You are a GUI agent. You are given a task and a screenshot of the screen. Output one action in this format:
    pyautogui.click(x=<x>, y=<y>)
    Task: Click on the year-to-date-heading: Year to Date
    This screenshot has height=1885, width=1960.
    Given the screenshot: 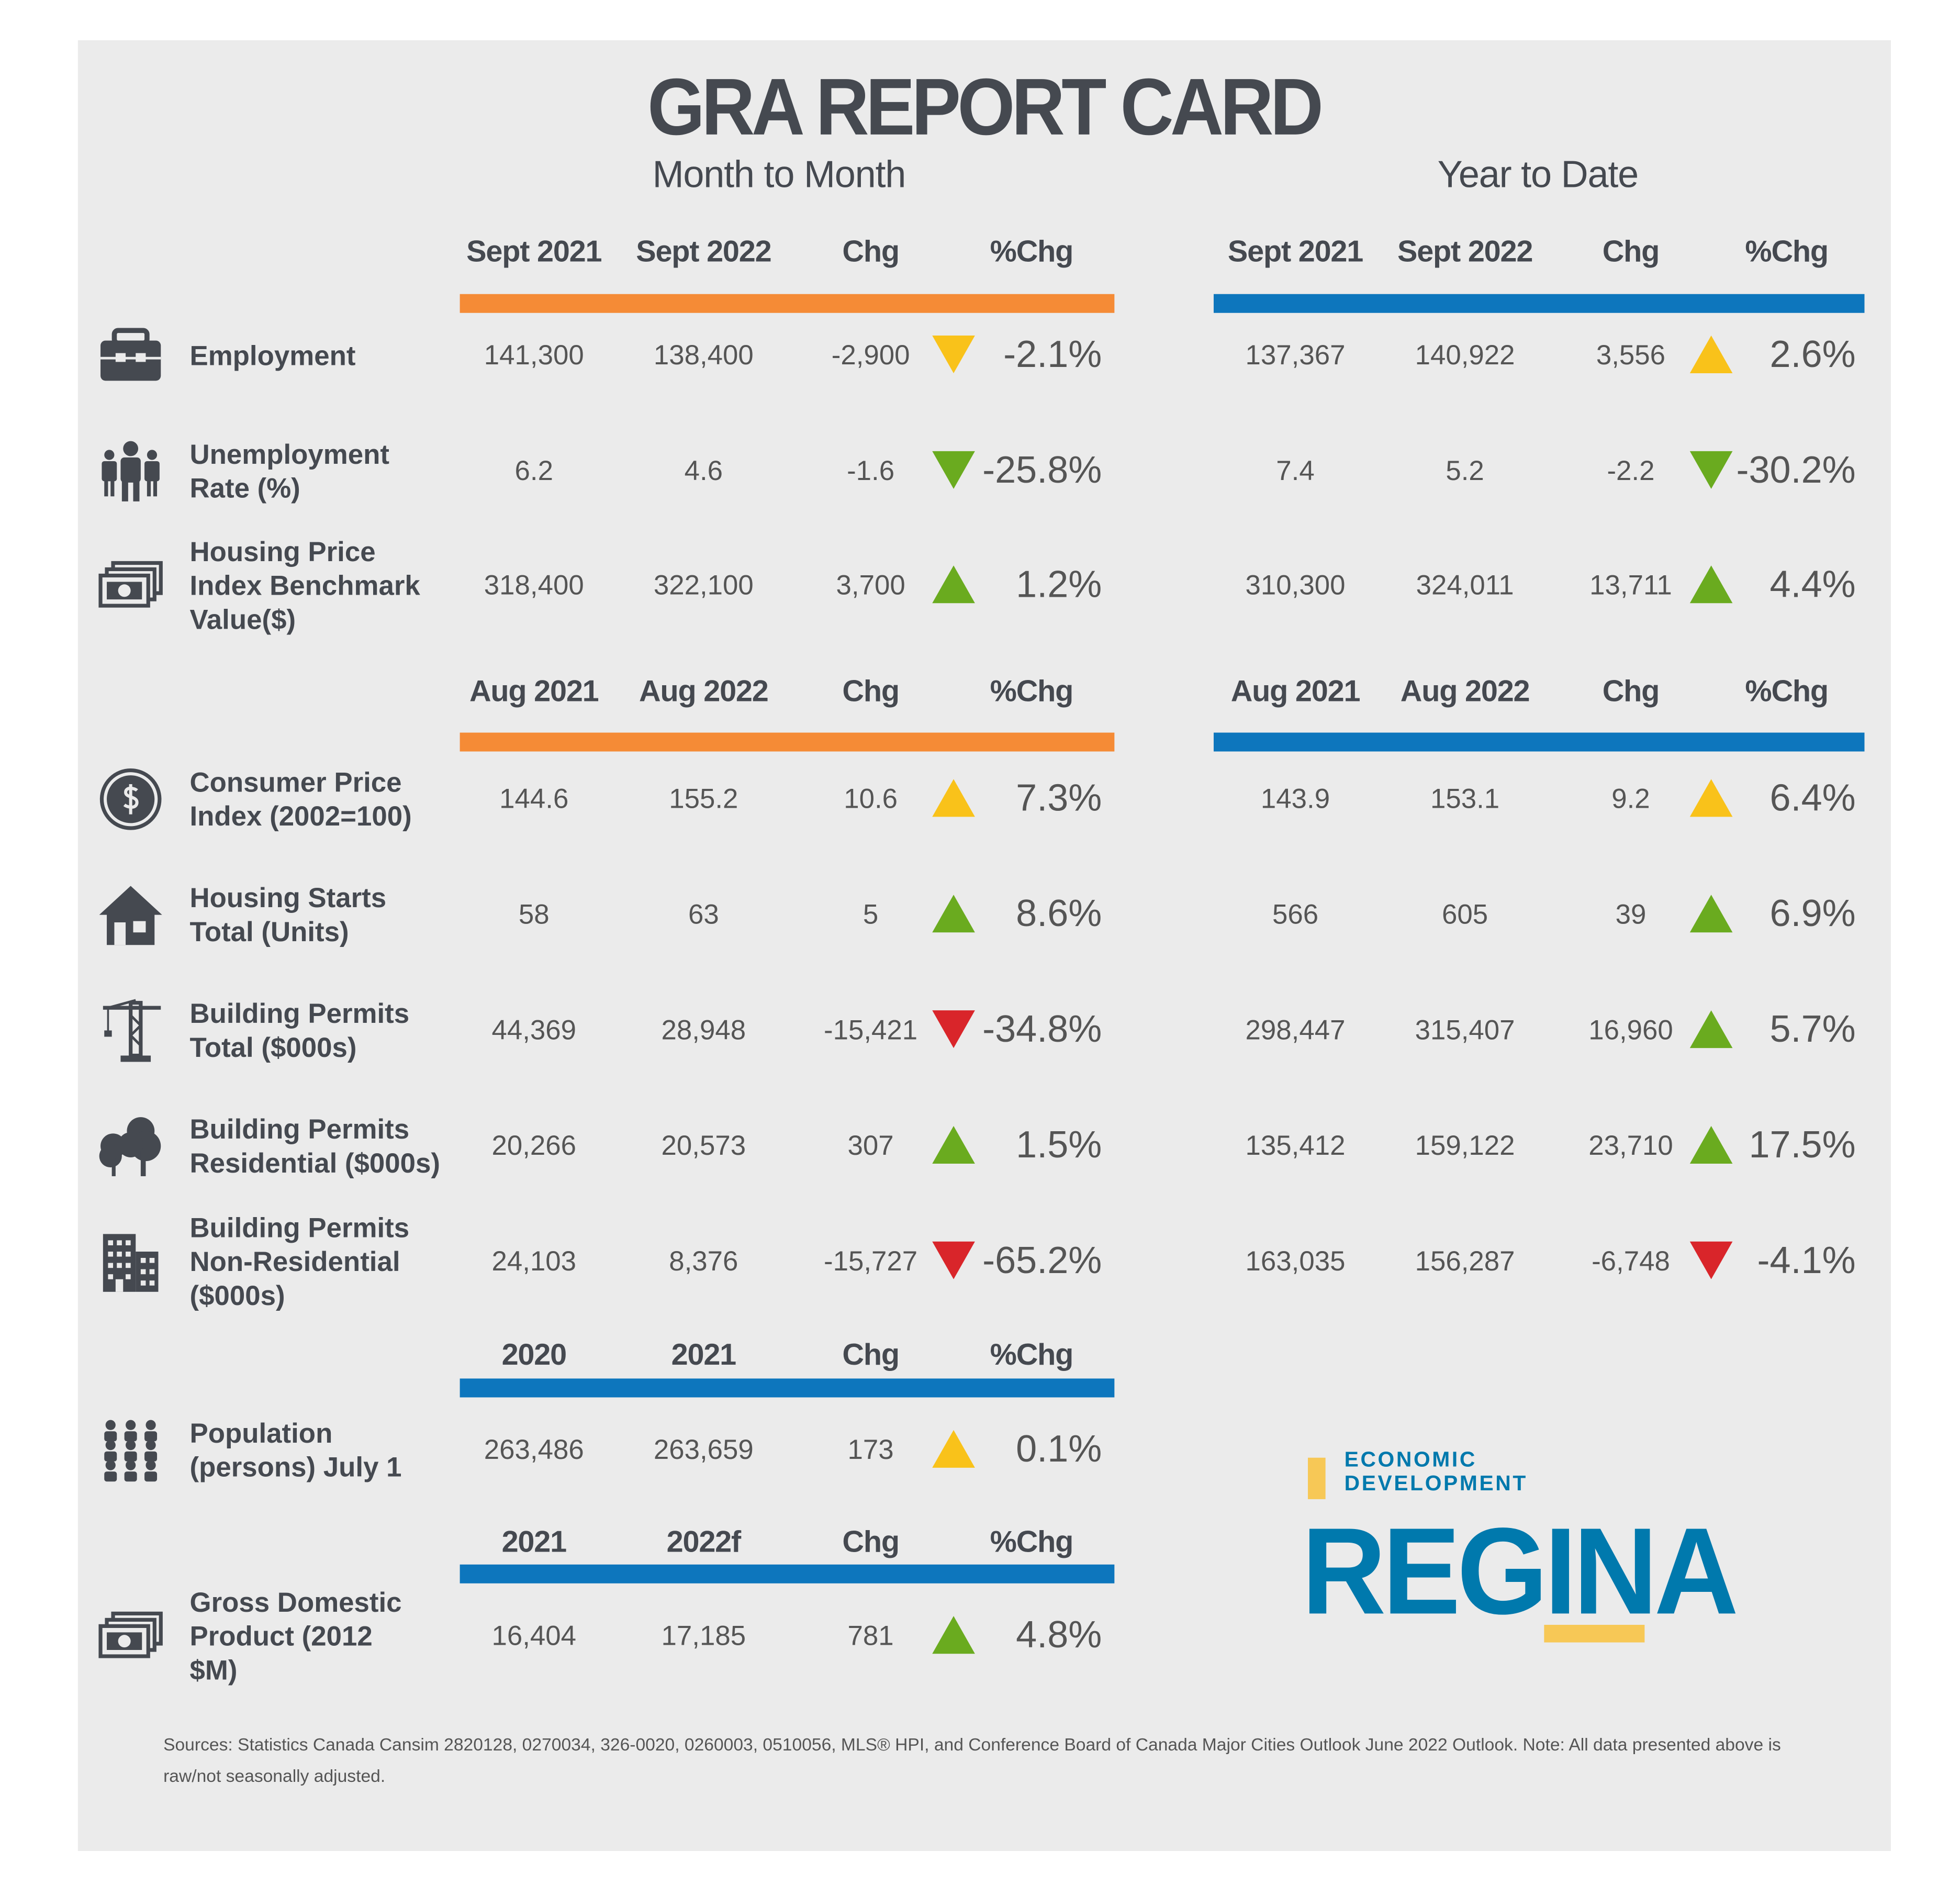 What is the action you would take?
    pyautogui.click(x=1538, y=175)
    